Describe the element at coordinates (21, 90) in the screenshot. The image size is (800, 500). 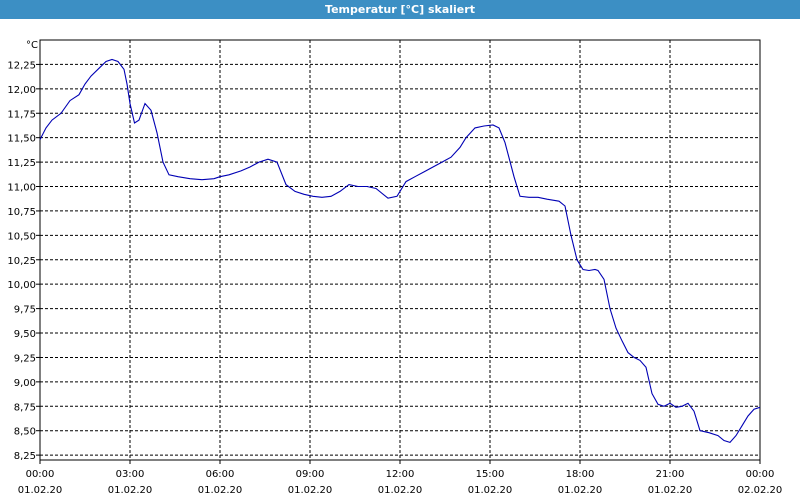
I see `y-tick-label: 12,00` at that location.